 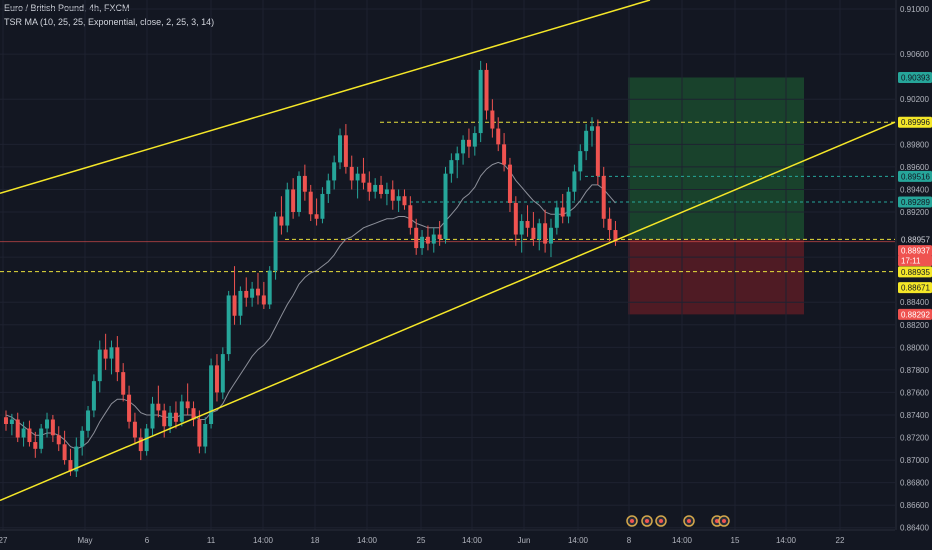 I want to click on time-tick-label: 14:00, so click(x=367, y=540).